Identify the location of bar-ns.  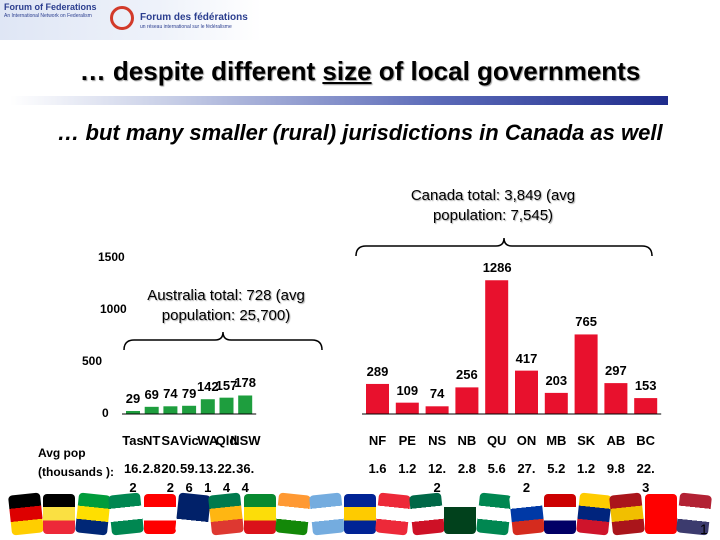
(437, 410).